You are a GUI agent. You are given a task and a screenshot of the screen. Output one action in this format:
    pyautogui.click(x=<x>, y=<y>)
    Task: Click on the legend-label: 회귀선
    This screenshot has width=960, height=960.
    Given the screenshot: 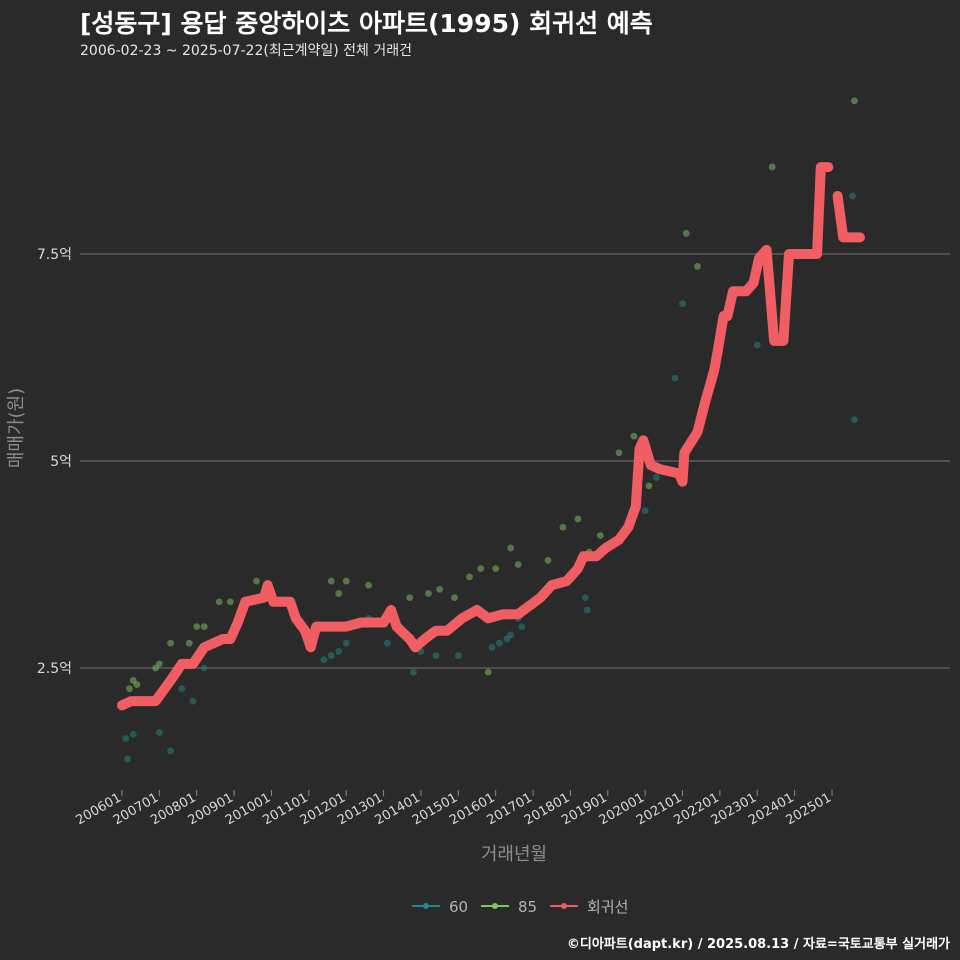 What is the action you would take?
    pyautogui.click(x=607, y=907)
    